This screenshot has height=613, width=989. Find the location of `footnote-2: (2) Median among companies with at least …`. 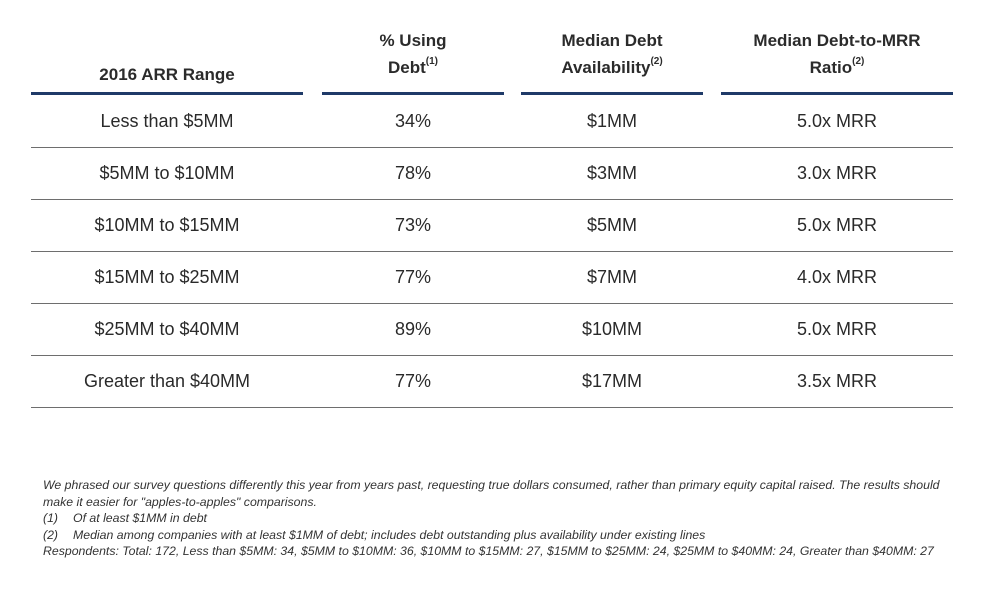

footnote-2: (2) Median among companies with at least … is located at coordinates (500, 535).